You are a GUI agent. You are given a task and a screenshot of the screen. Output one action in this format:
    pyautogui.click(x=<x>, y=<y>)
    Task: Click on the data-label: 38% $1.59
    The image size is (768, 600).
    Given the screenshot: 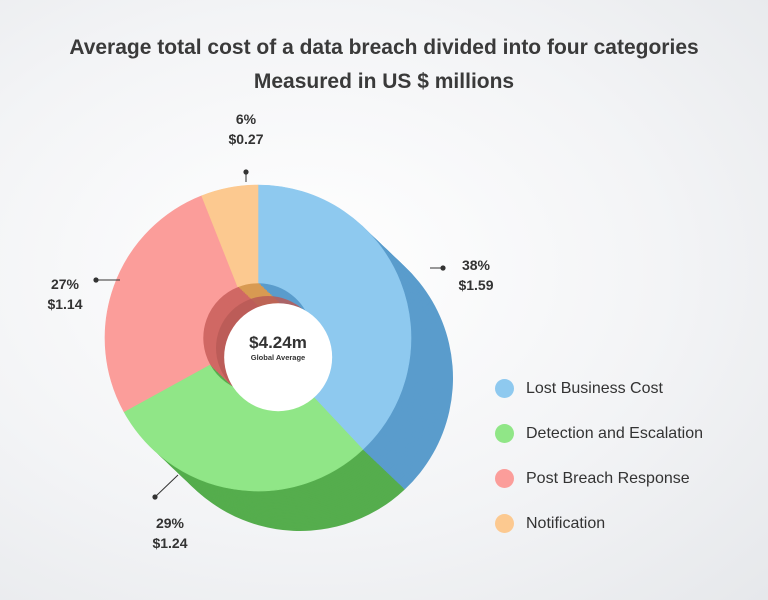 What is the action you would take?
    pyautogui.click(x=462, y=275)
    